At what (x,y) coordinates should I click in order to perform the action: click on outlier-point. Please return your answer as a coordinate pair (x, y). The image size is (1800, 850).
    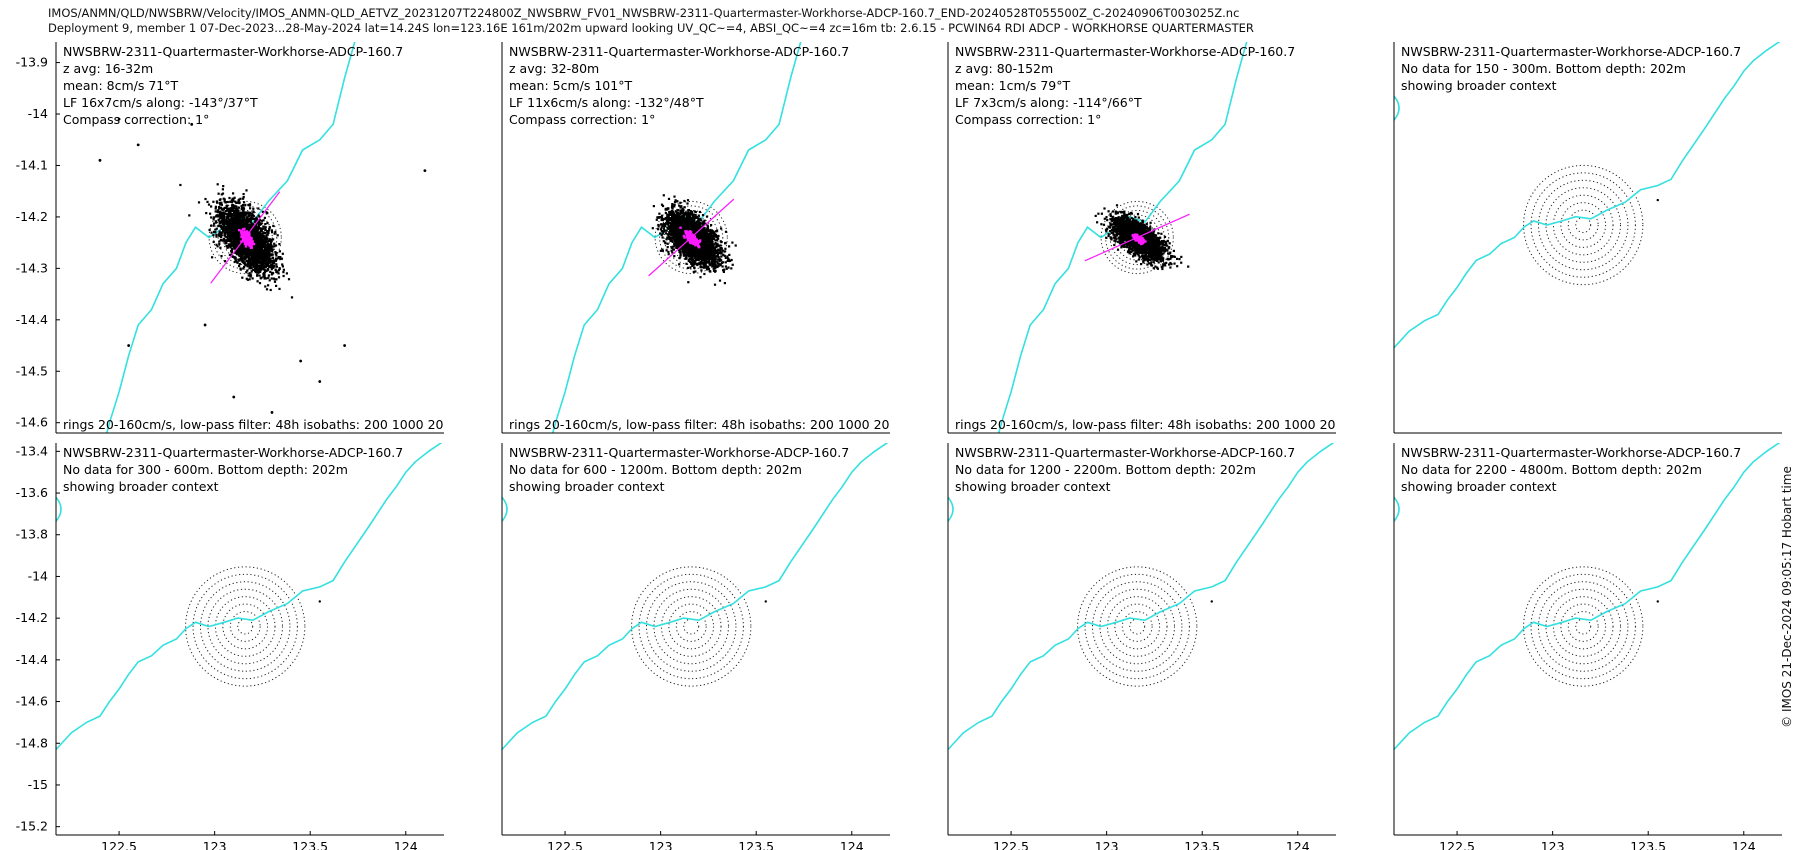
    Looking at the image, I should click on (320, 381).